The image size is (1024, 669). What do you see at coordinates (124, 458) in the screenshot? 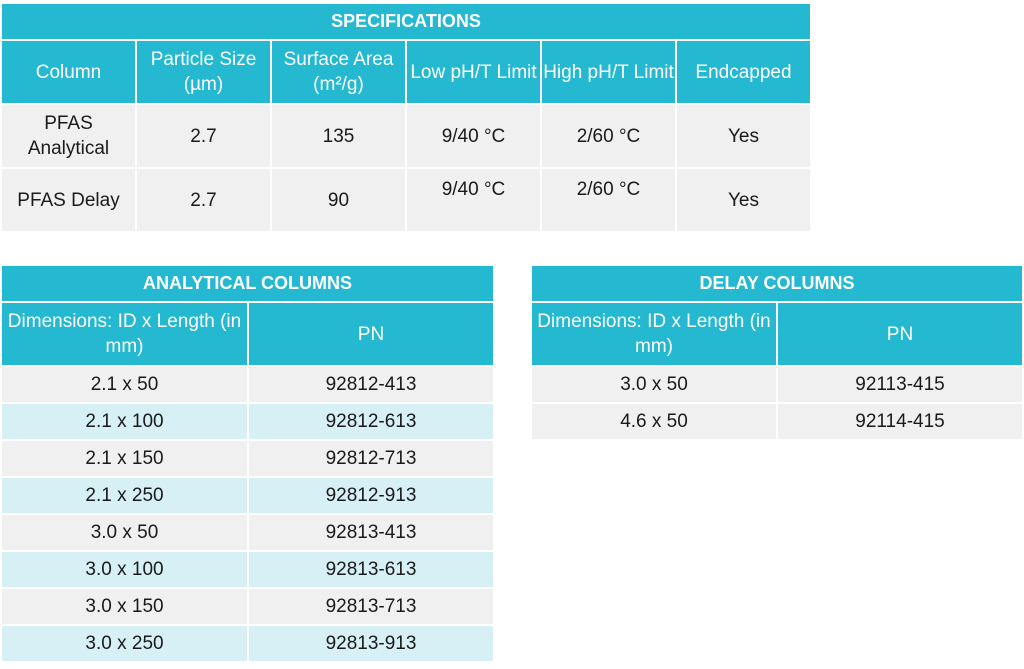
I see `table-cell: 2.1 x 150` at bounding box center [124, 458].